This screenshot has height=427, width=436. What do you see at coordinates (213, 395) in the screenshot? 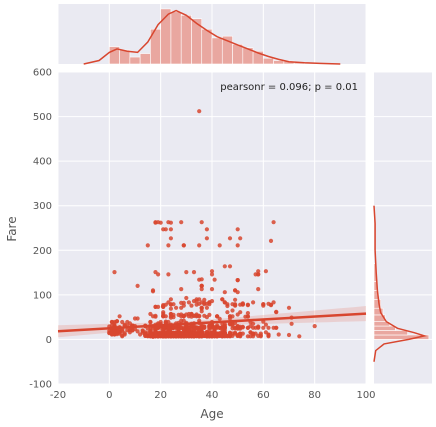
I see `x-tick-labels: -20 0 20 40 60 80 100` at bounding box center [213, 395].